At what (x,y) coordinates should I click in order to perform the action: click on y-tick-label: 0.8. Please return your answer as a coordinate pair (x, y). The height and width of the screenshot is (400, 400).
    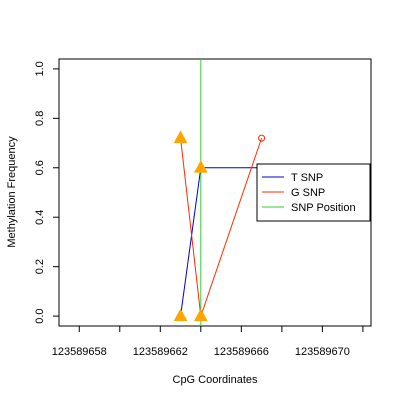
    Looking at the image, I should click on (40, 118).